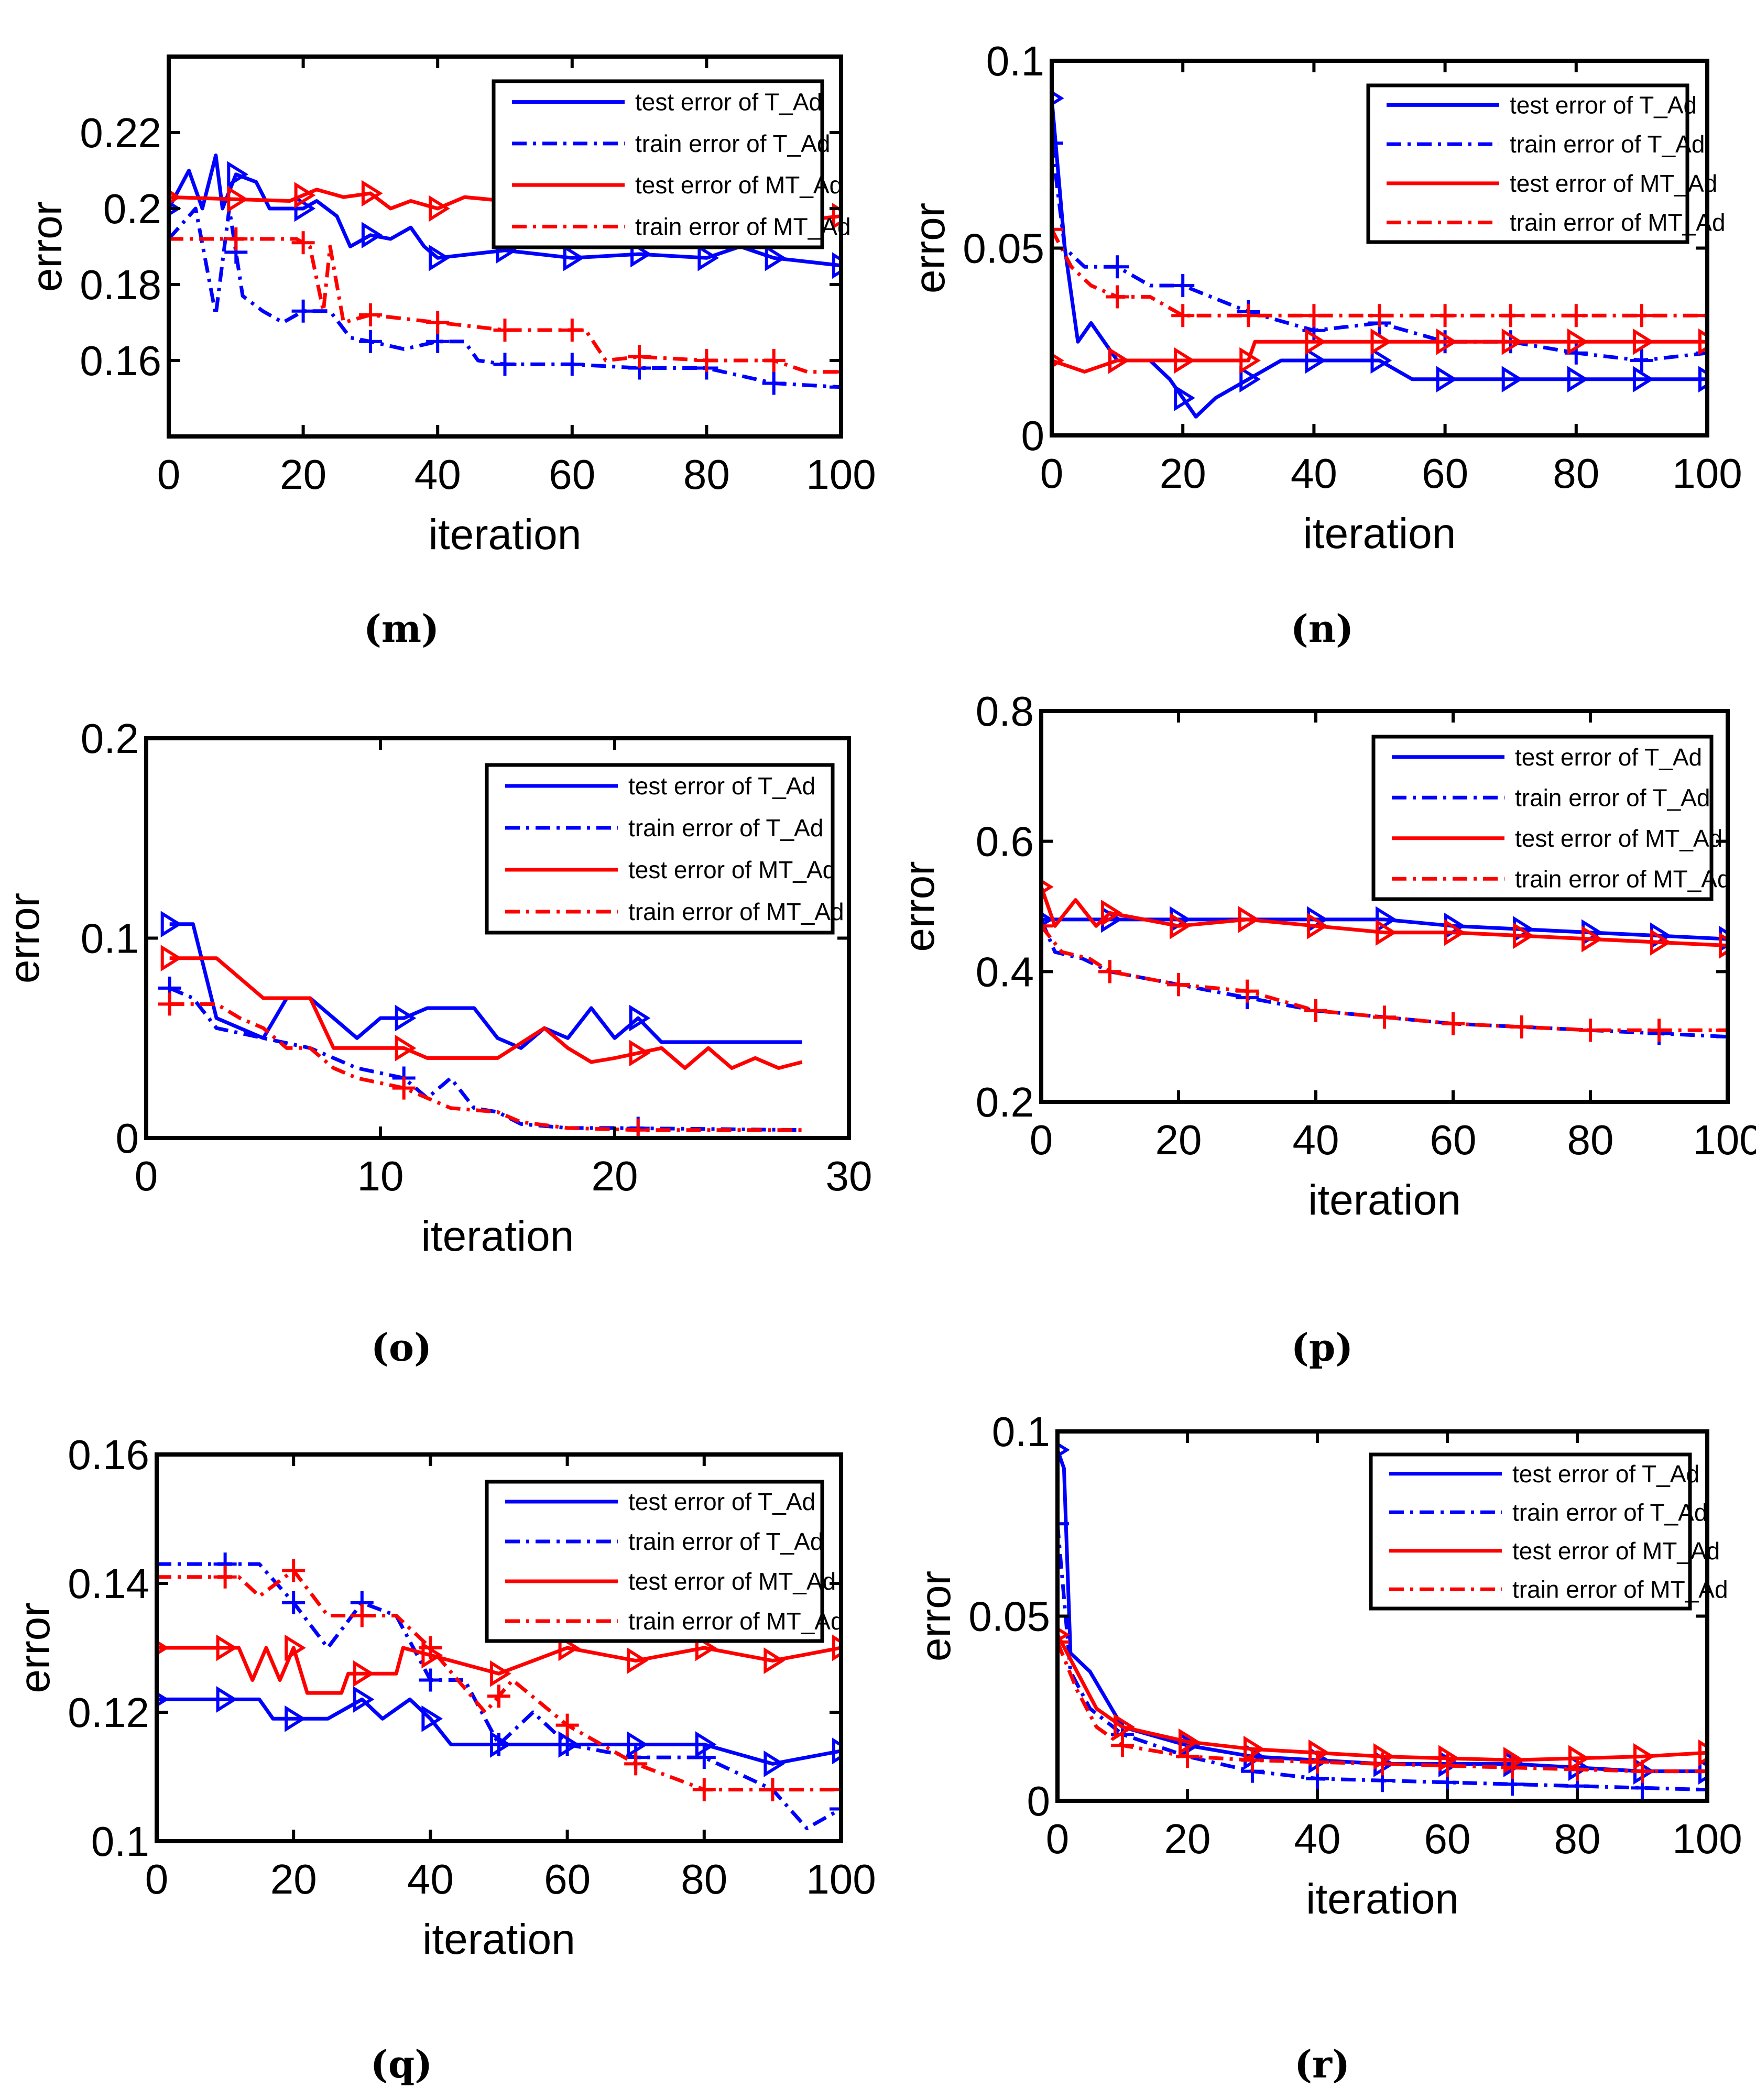 Image resolution: width=1756 pixels, height=2100 pixels. What do you see at coordinates (380, 1176) in the screenshot?
I see `x-tick-label: 10` at bounding box center [380, 1176].